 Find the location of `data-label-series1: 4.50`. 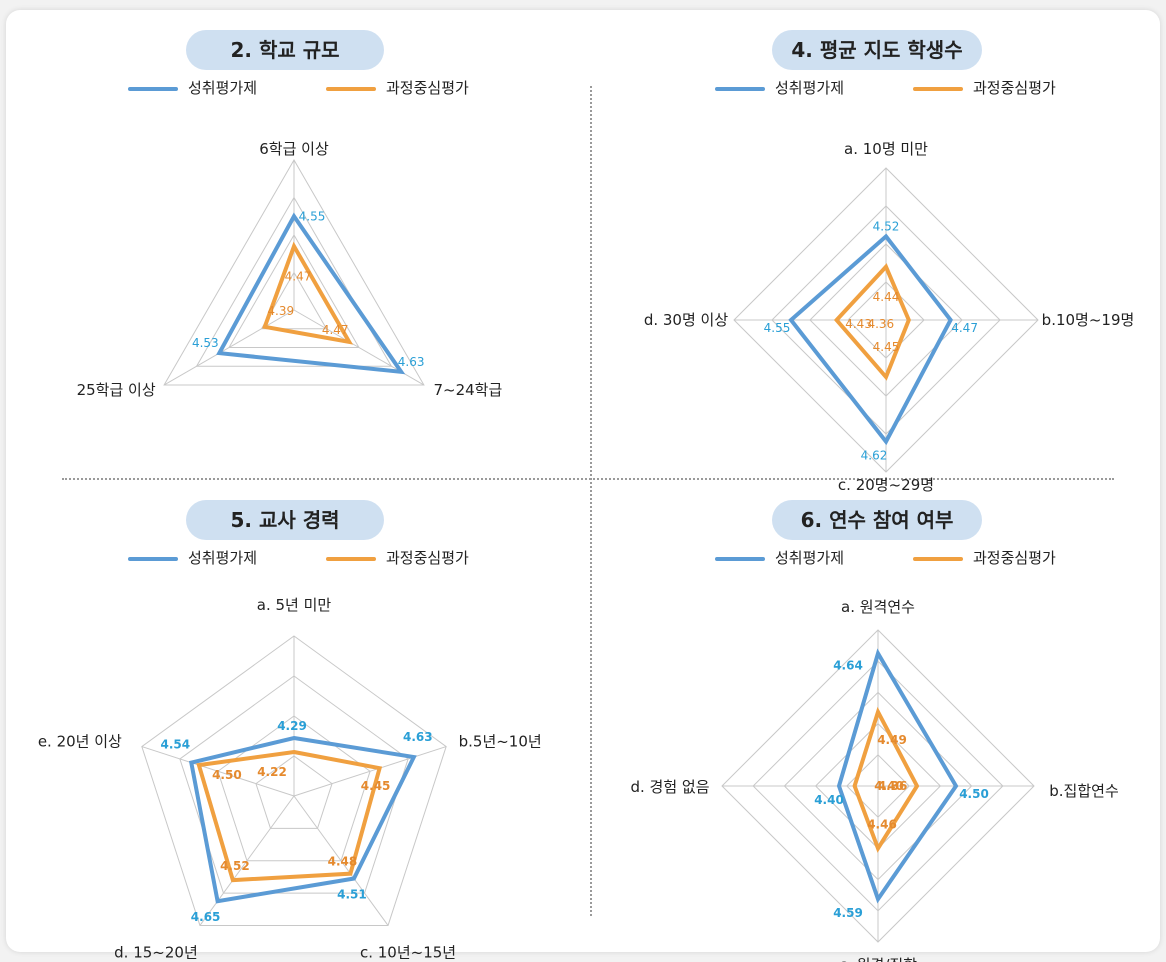

data-label-series1: 4.50 is located at coordinates (974, 794).